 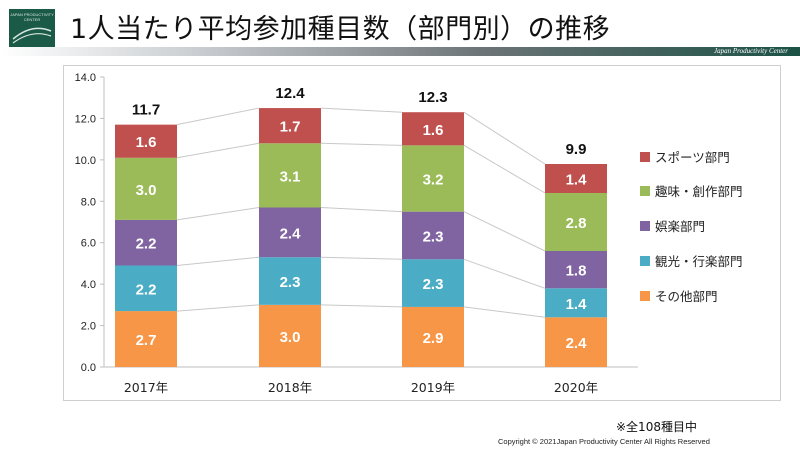 I want to click on total-label: 11.7, so click(x=146, y=110).